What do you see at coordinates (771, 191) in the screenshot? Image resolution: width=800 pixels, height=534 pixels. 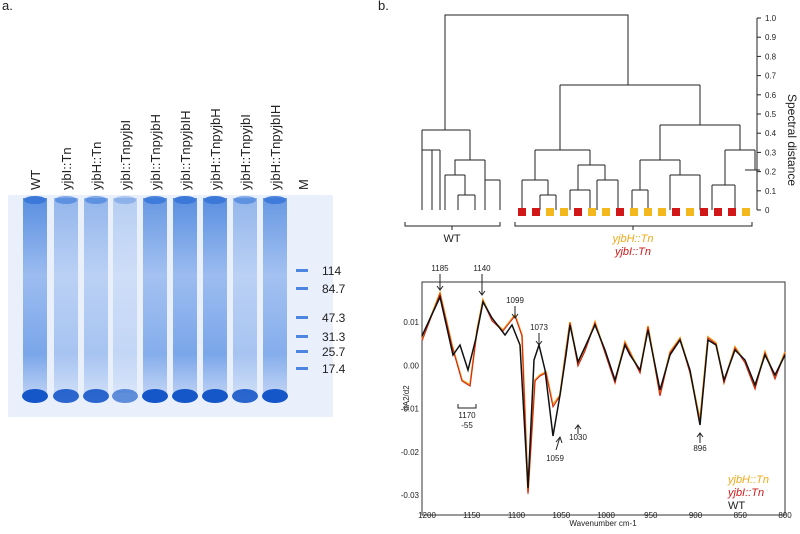 I see `tick-label: 0.1` at bounding box center [771, 191].